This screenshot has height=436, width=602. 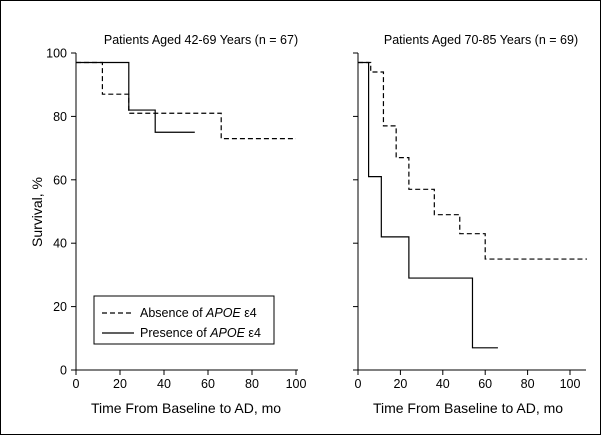 What do you see at coordinates (528, 384) in the screenshot?
I see `panel-right-x-tick-label: 80` at bounding box center [528, 384].